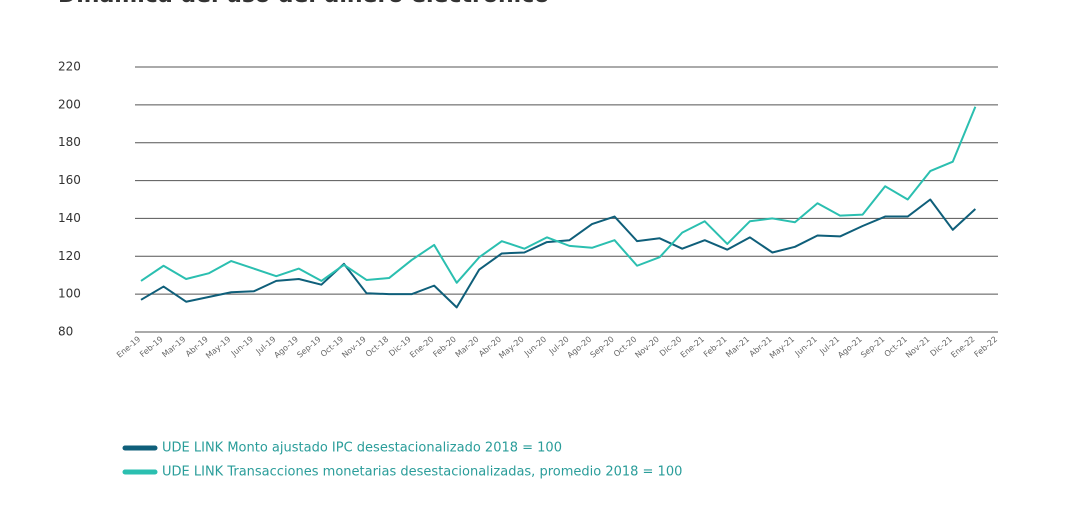  What do you see at coordinates (377, 347) in the screenshot?
I see `x-tick-label: Oct-18` at bounding box center [377, 347].